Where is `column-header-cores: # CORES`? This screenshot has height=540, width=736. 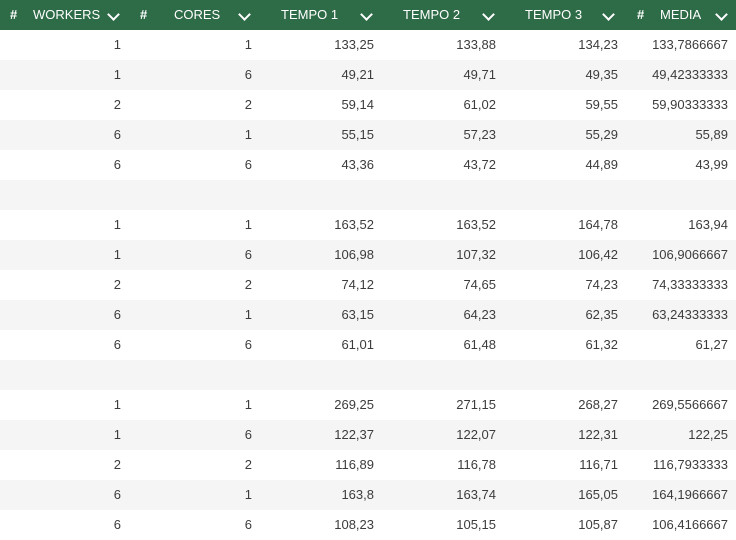
column-header-cores: # CORES is located at coordinates (190, 15).